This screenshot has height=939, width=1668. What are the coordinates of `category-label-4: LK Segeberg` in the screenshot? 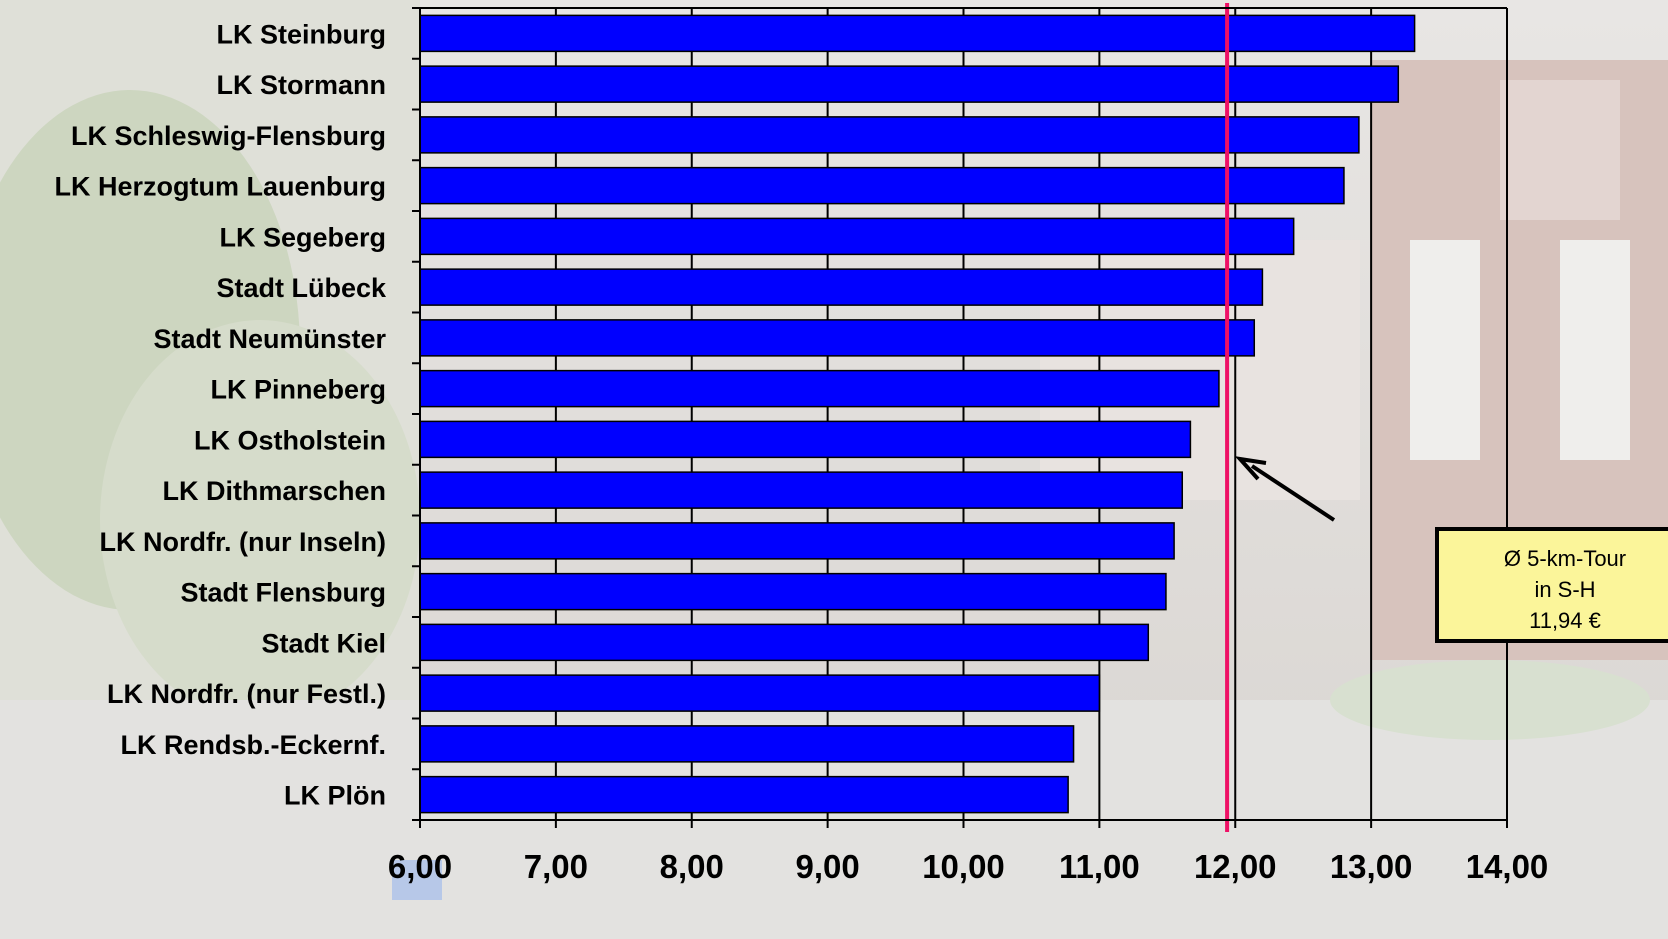 It's located at (302, 237).